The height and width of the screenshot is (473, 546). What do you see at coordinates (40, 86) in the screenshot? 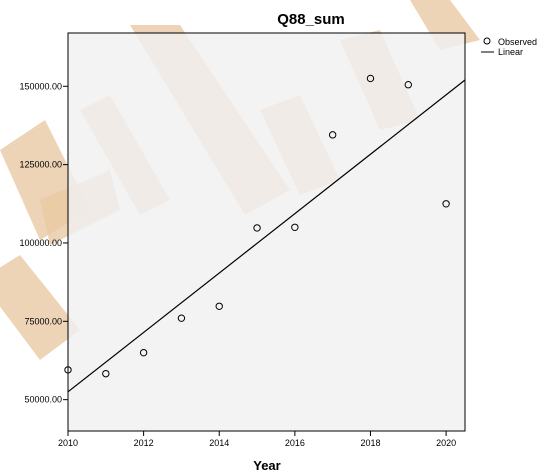
I see `y-tick-label: 150000.00` at bounding box center [40, 86].